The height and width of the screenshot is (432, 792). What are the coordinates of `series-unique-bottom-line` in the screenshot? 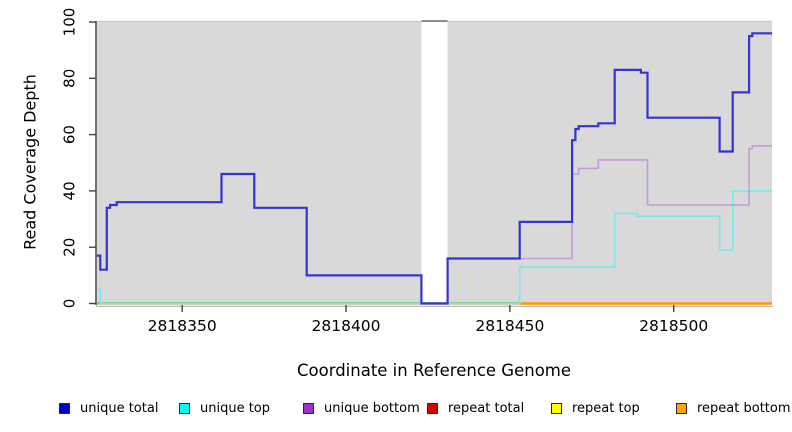 It's located at (609, 202).